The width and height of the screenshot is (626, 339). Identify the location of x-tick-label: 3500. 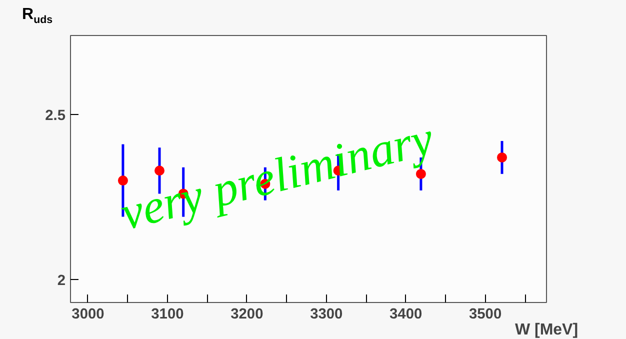
(485, 314).